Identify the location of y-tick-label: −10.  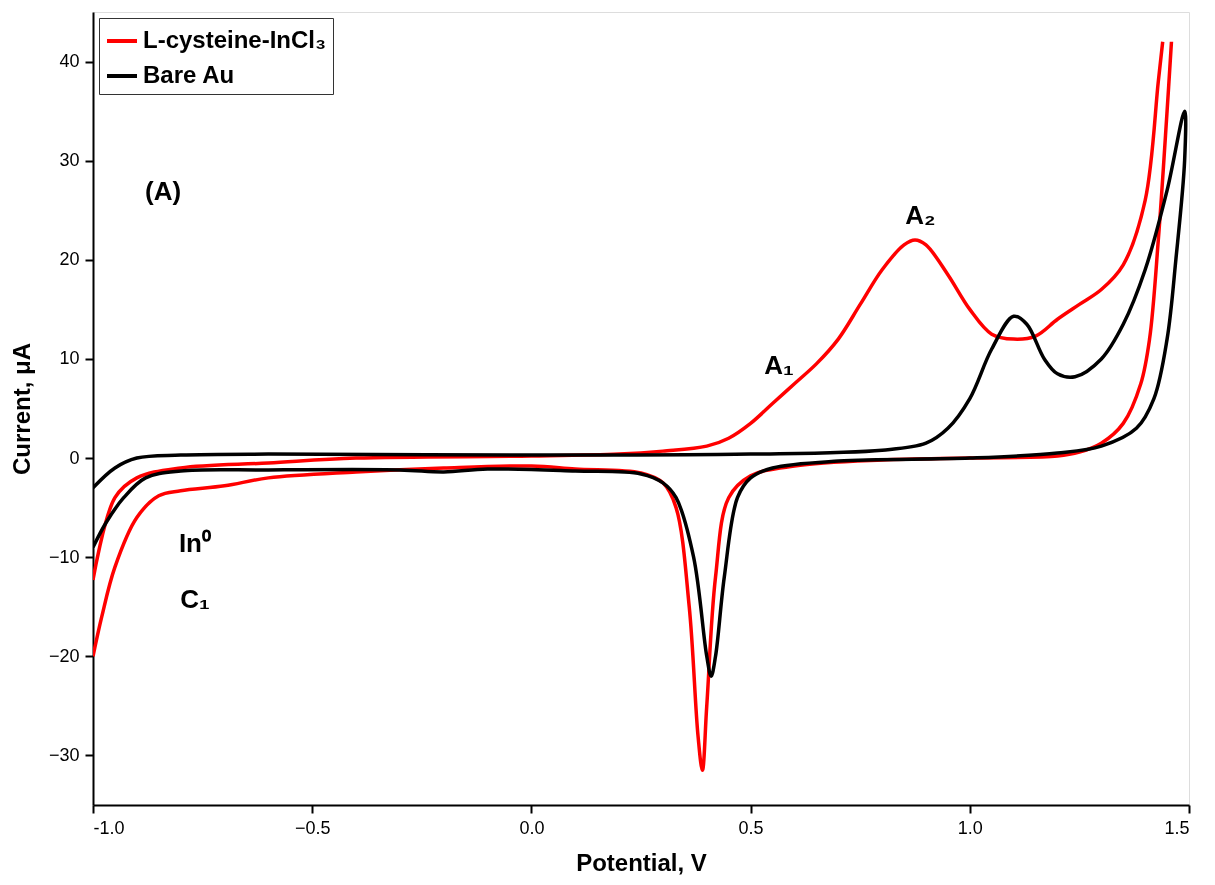
(64, 556).